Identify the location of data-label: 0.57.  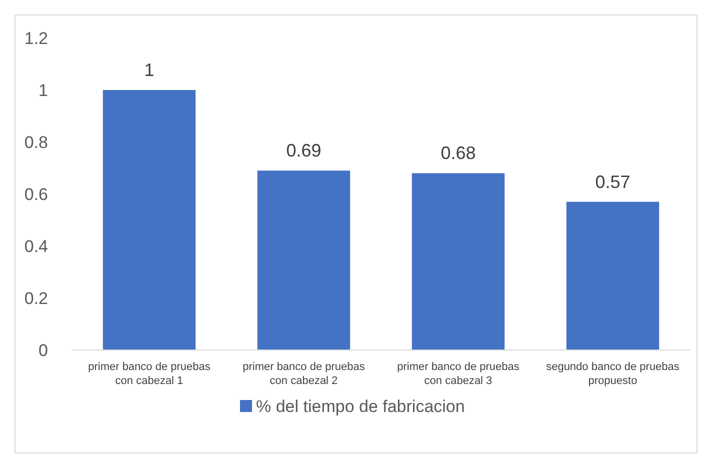
(612, 182).